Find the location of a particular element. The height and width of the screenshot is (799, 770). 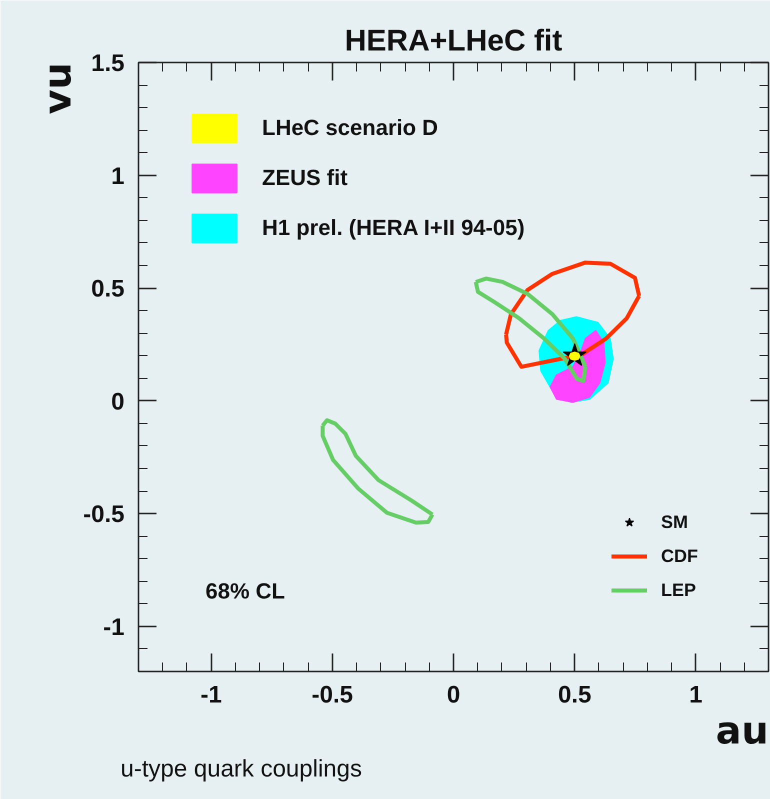

legend-label: LHeC scenario D is located at coordinates (350, 128).